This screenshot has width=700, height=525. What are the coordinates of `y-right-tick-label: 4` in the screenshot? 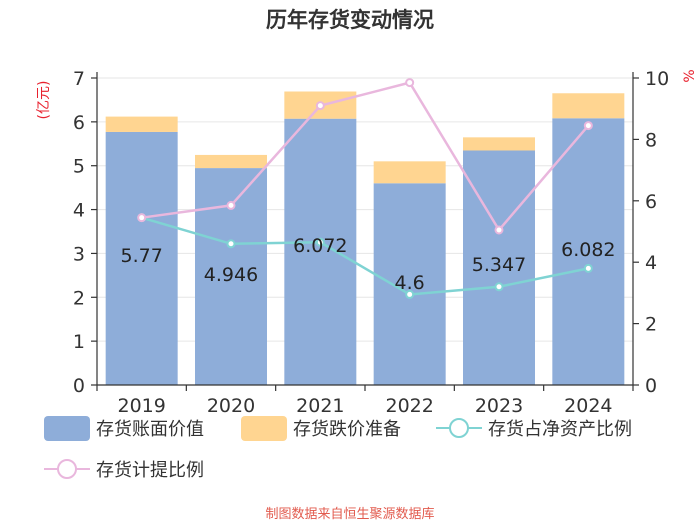 It's located at (651, 263).